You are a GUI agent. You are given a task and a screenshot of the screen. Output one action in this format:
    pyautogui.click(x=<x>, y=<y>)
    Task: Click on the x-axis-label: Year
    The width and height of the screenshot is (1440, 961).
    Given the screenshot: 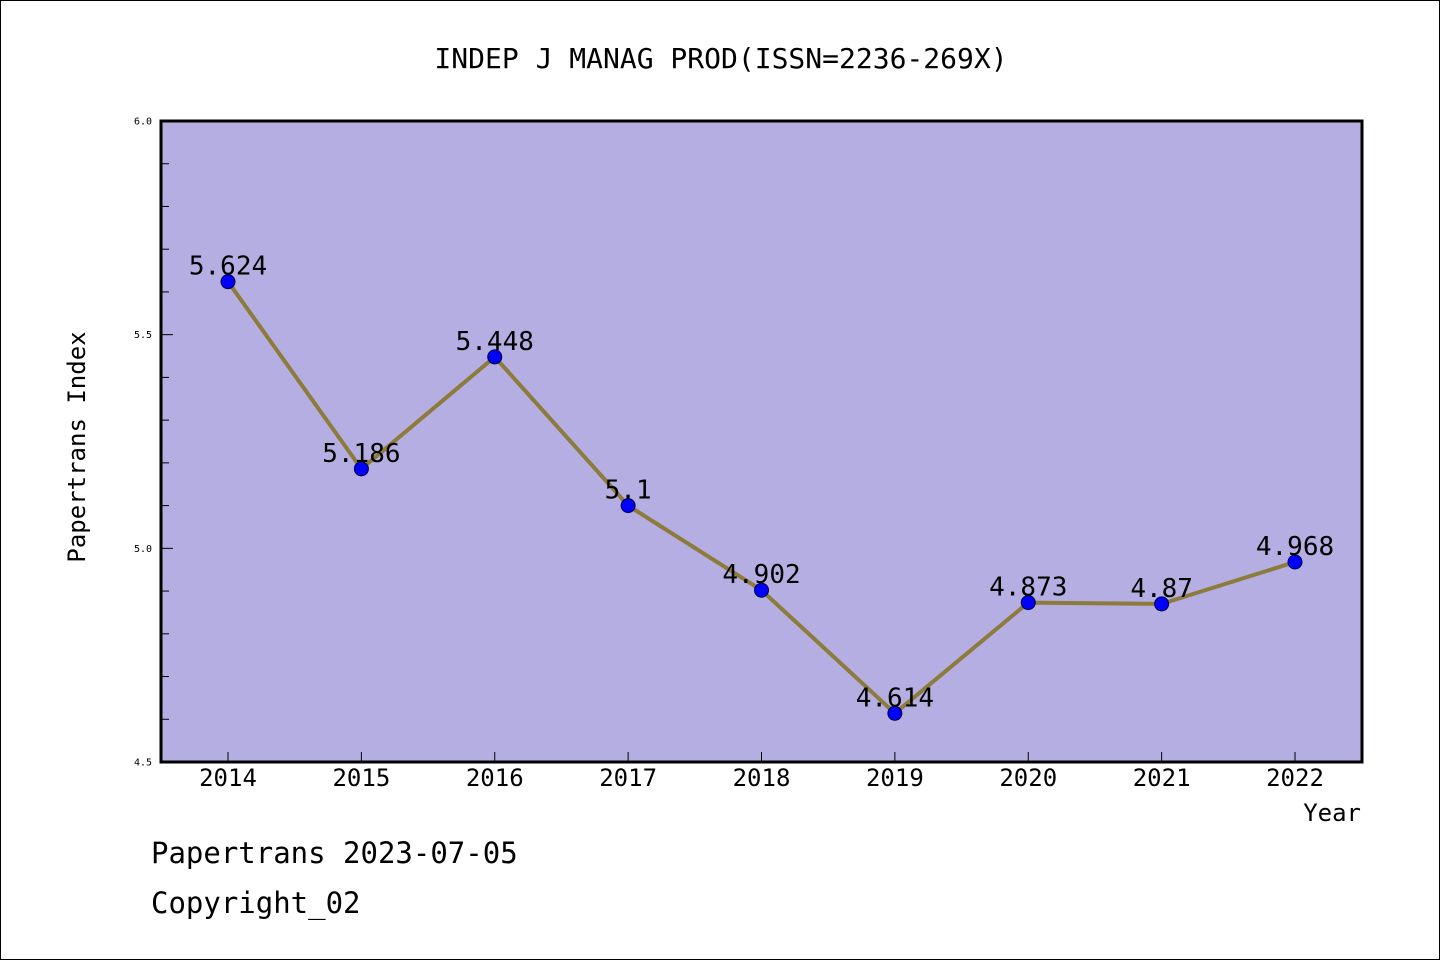 What is the action you would take?
    pyautogui.click(x=1332, y=813)
    